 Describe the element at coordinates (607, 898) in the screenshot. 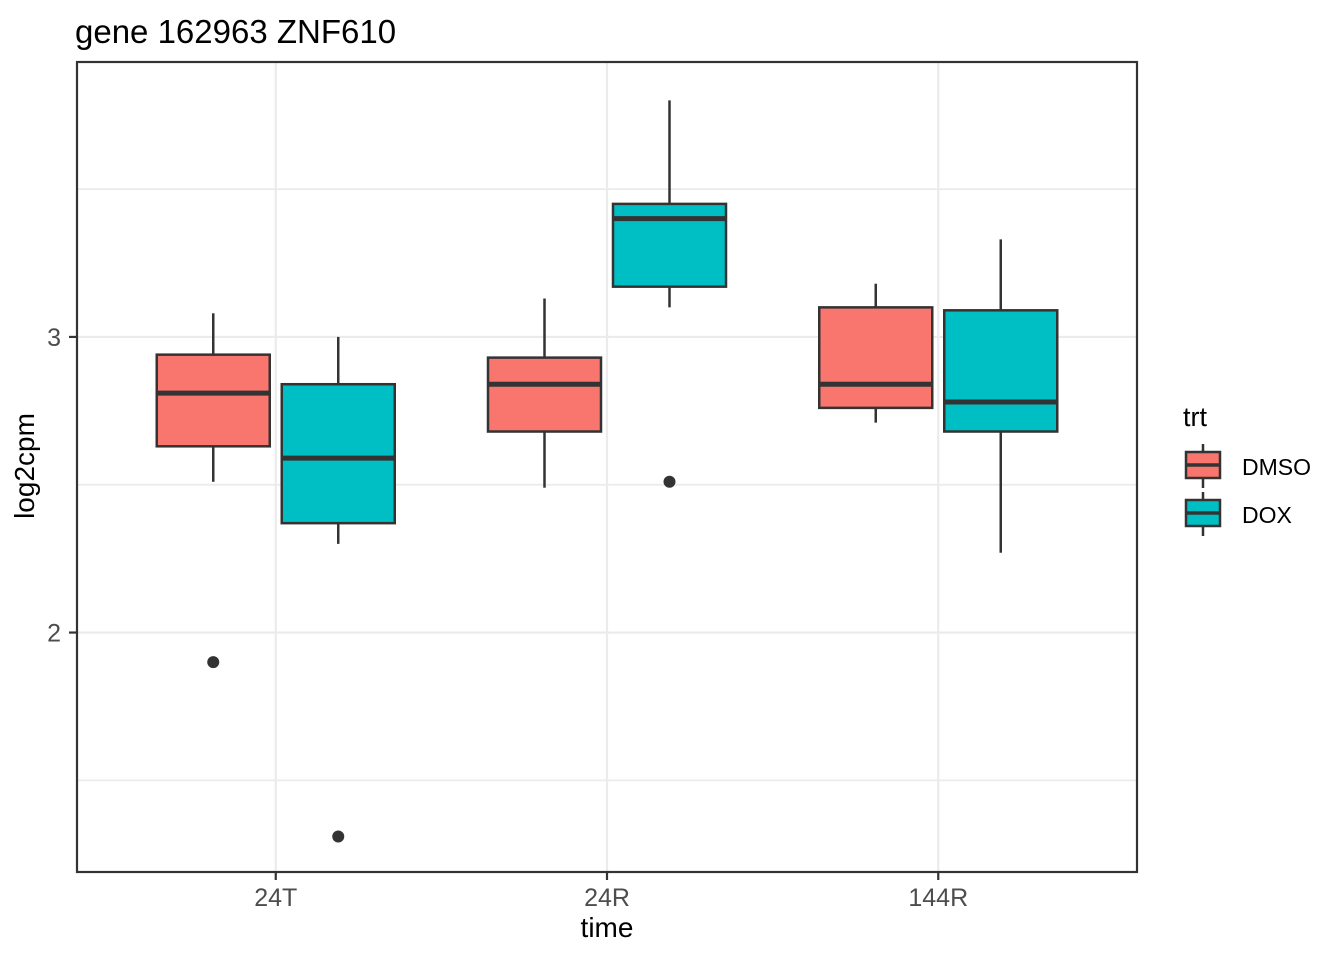

I see `x-tick-label: 24R` at that location.